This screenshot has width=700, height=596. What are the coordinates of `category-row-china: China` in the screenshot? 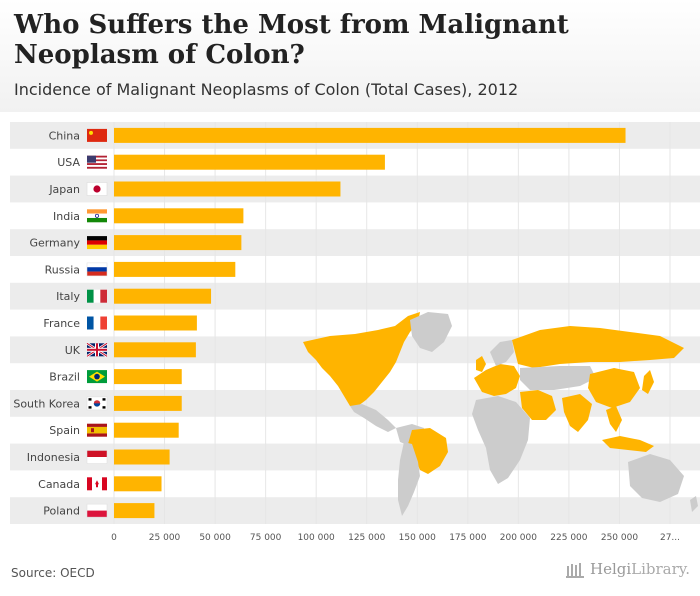 It's located at (337, 135).